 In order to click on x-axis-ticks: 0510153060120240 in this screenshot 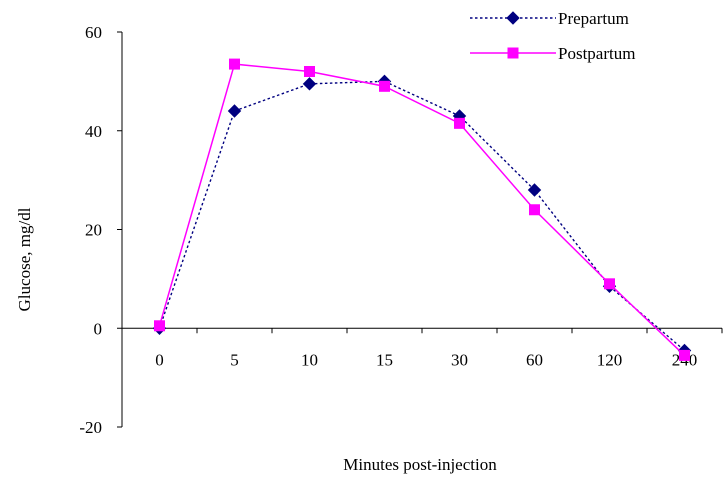, I will do `click(422, 348)`.